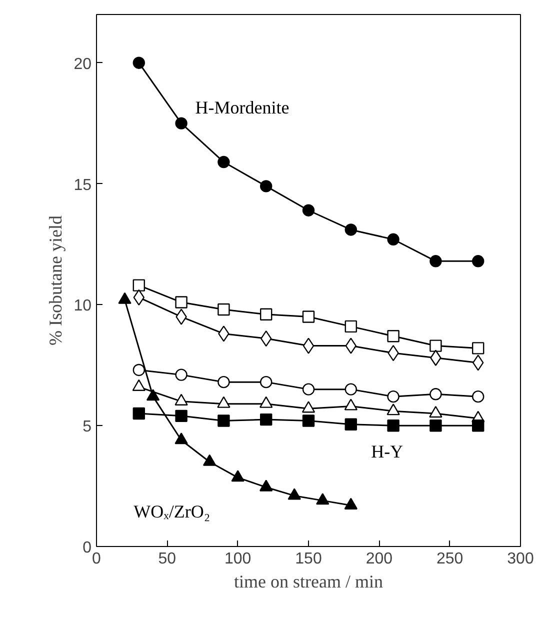 The height and width of the screenshot is (625, 540). Describe the element at coordinates (83, 185) in the screenshot. I see `y-tick-label: 15` at that location.